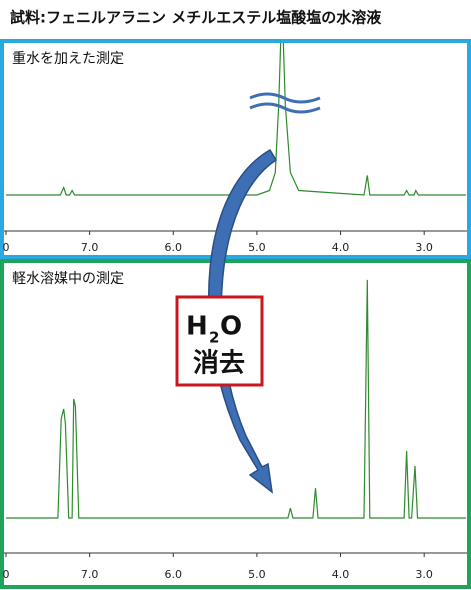 This screenshot has width=471, height=590. I want to click on callout-text: 消去, so click(219, 364).